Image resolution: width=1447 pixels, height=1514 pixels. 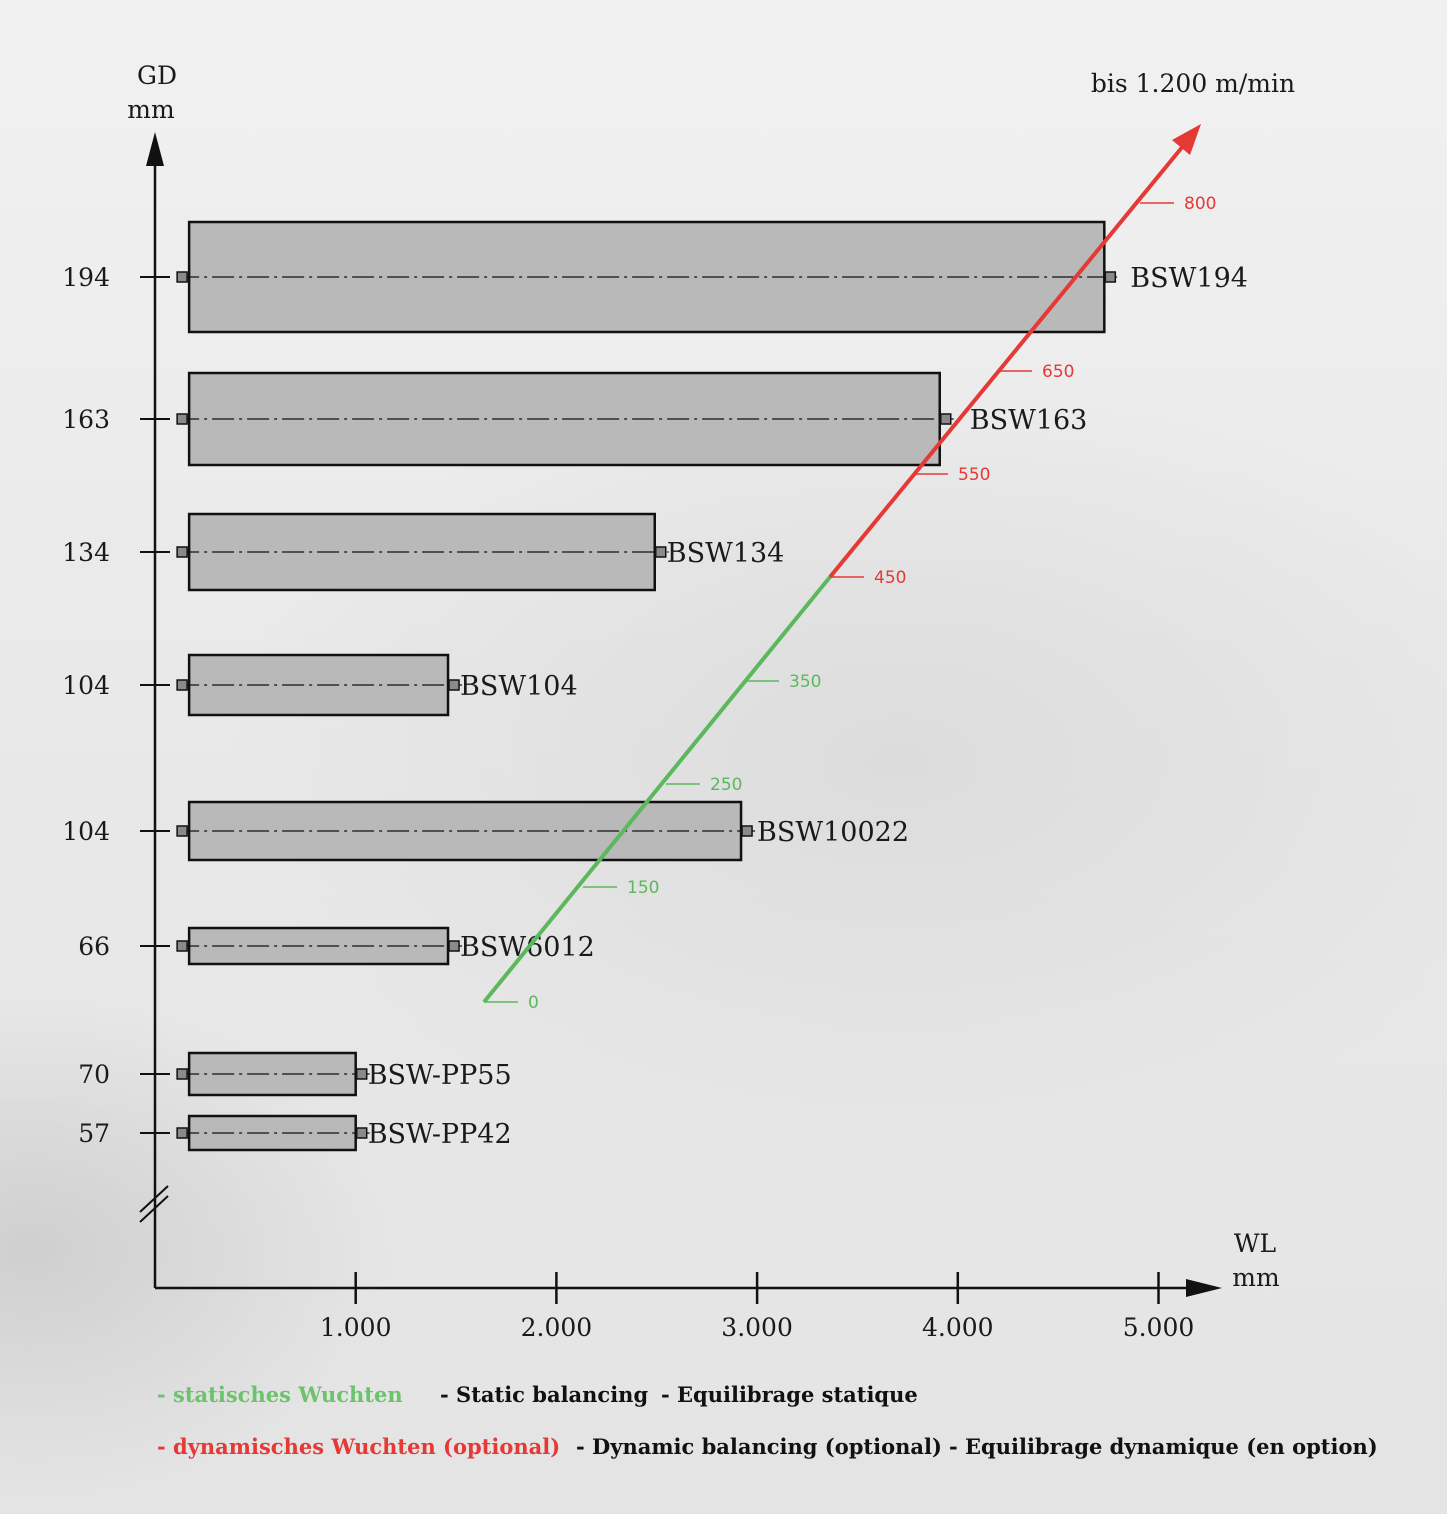 I want to click on legend-dynamic-de: - dynamisches Wuchten (optional), so click(x=358, y=1446).